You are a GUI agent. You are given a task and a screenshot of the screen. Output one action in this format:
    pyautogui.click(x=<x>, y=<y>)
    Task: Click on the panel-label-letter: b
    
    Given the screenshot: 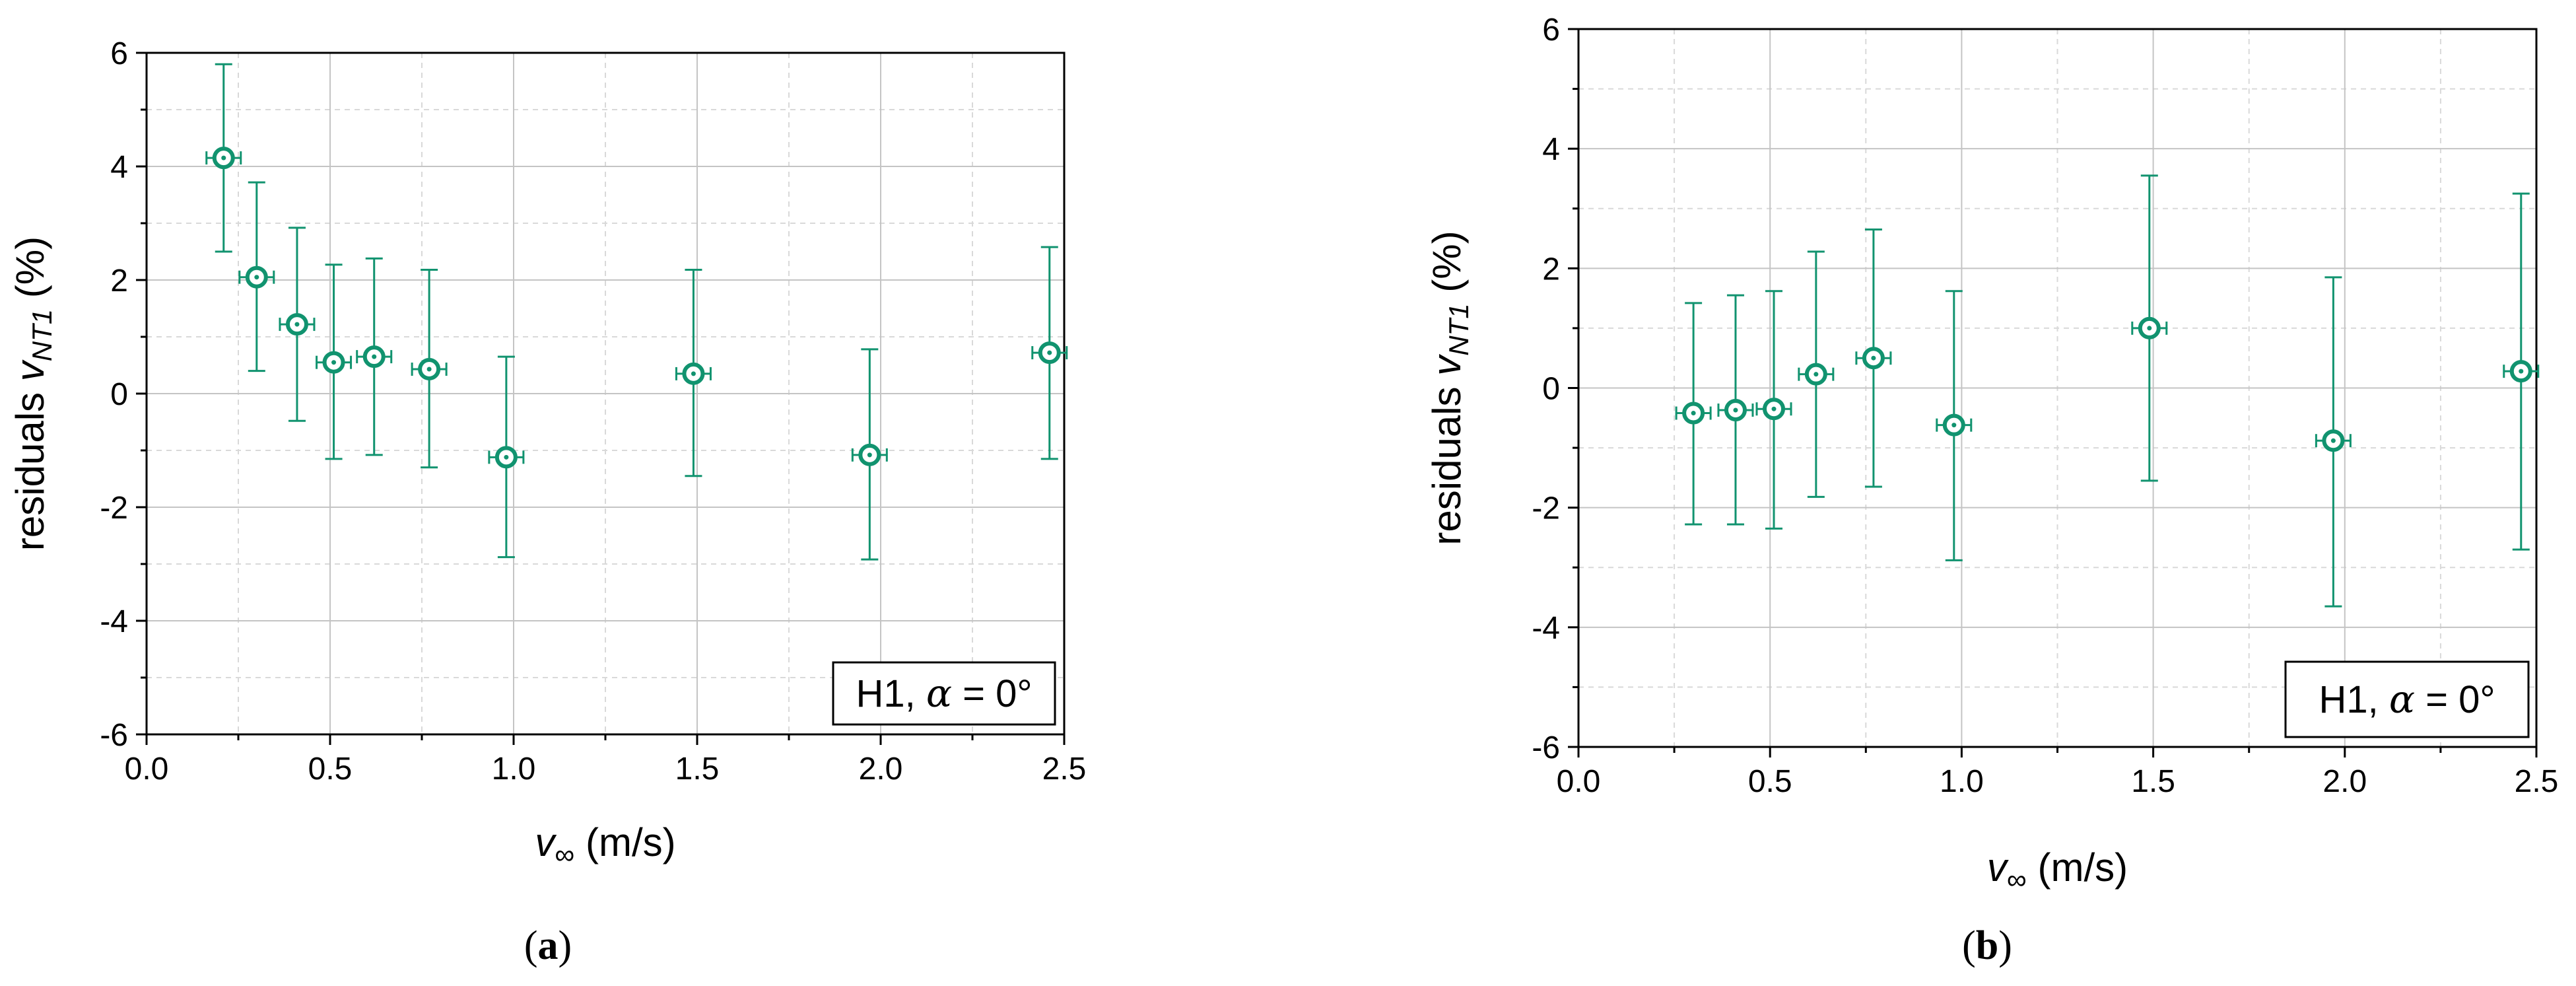 What is the action you would take?
    pyautogui.click(x=1987, y=945)
    